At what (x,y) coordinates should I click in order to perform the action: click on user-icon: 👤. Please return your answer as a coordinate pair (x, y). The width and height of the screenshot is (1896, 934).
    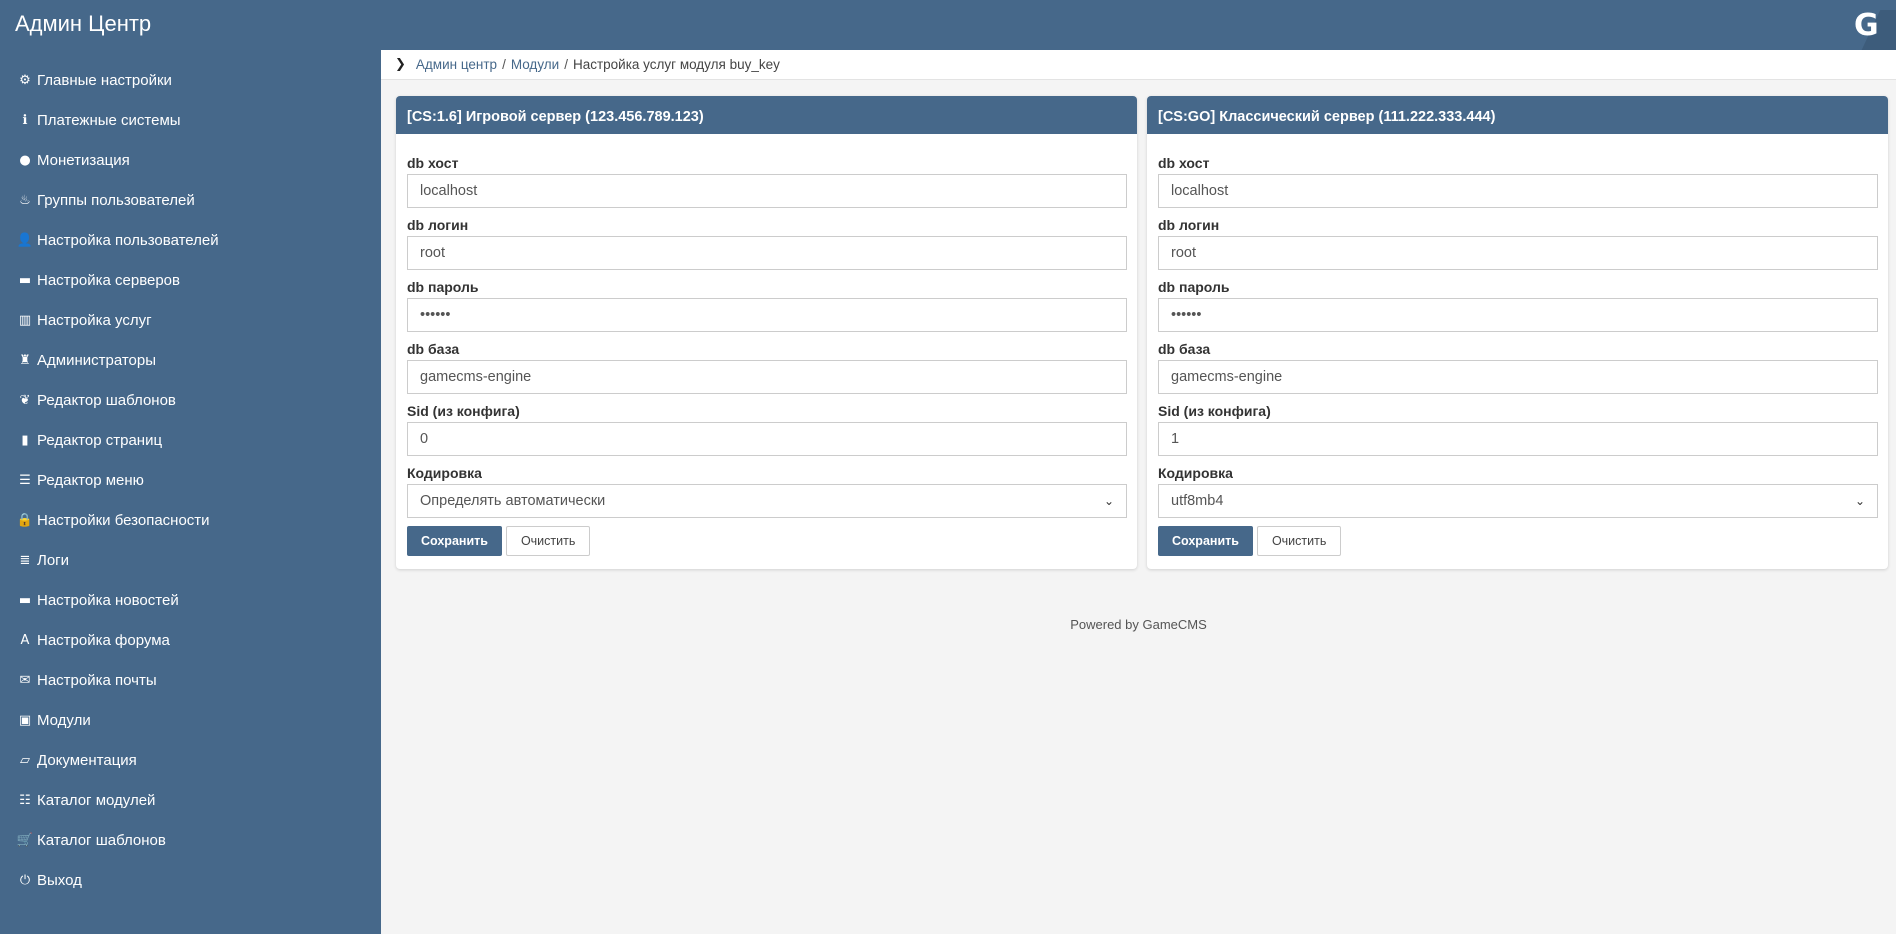
    Looking at the image, I should click on (25, 240).